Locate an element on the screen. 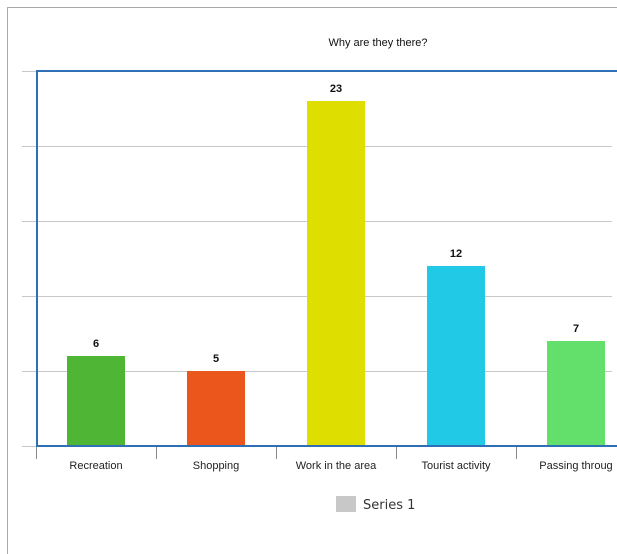 Image resolution: width=617 pixels, height=554 pixels. data-label: 6 is located at coordinates (96, 344).